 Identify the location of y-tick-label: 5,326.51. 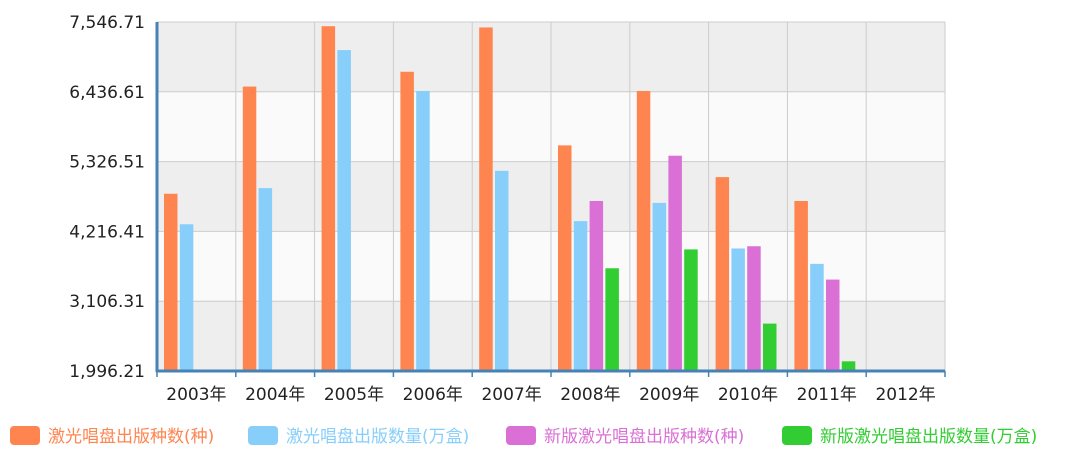
(107, 163).